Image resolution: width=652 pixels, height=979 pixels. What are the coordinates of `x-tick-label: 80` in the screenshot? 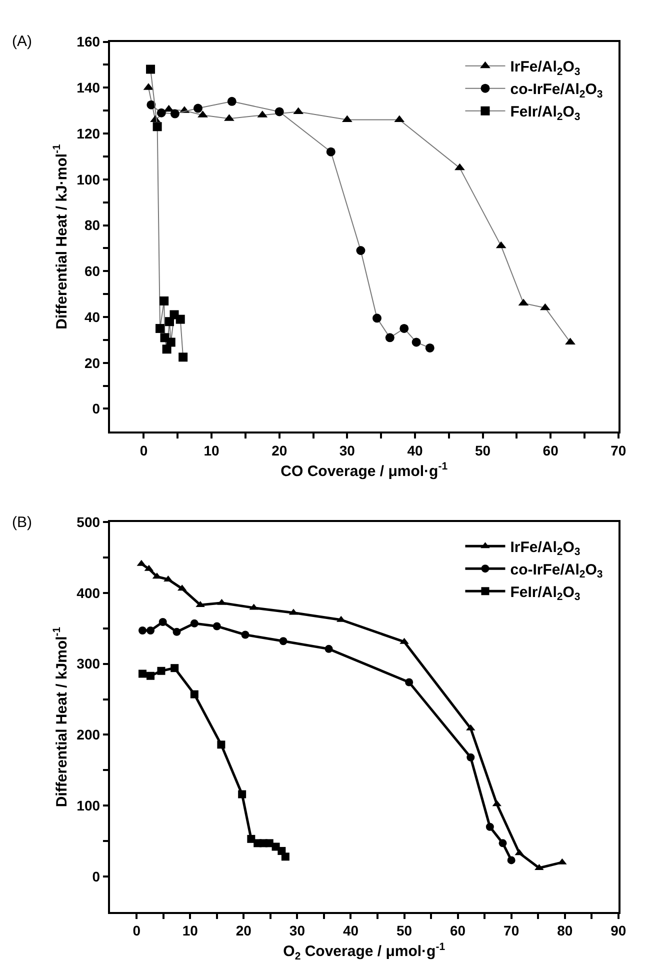 It's located at (565, 930).